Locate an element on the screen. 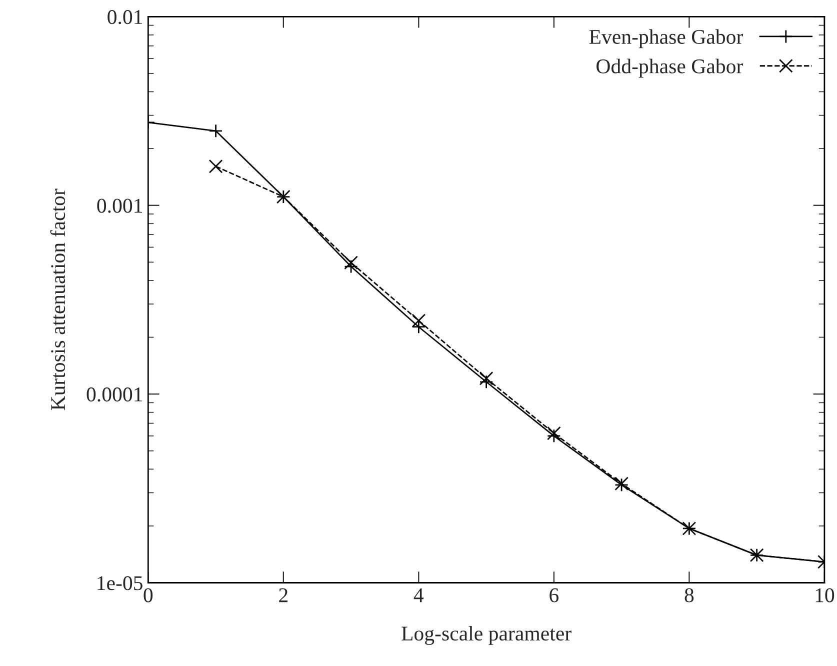  x-tick-label: 10 is located at coordinates (825, 595).